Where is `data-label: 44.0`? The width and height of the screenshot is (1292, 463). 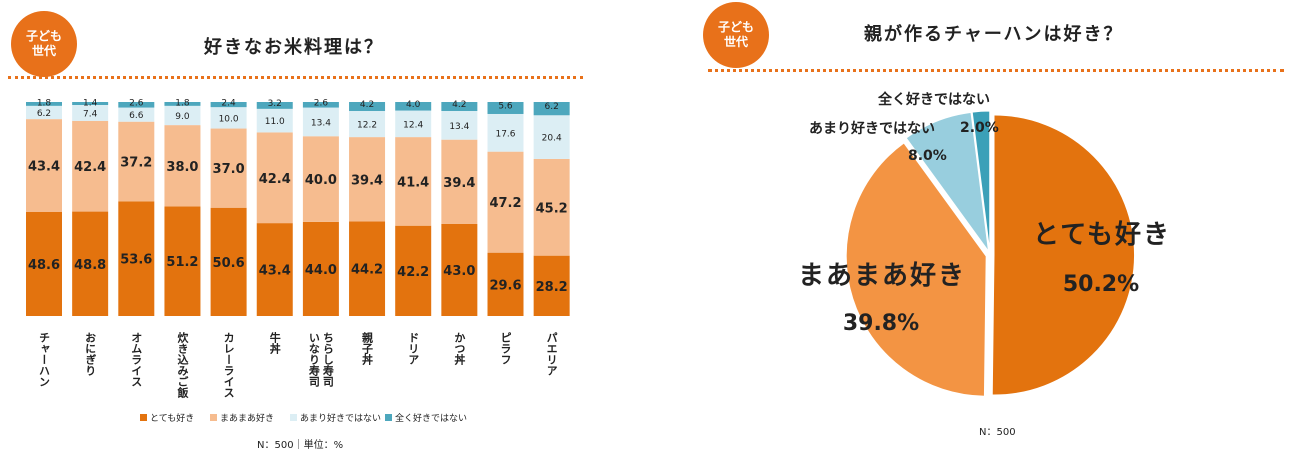
data-label: 44.0 is located at coordinates (321, 270).